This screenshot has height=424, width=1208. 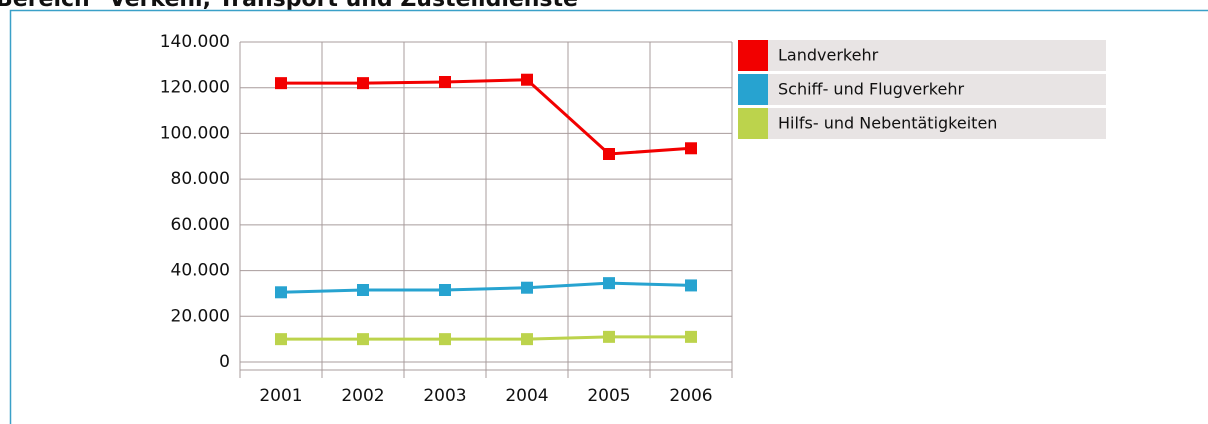 I want to click on legend-label: Hilfs- und Nebentätigkeiten, so click(x=887, y=123).